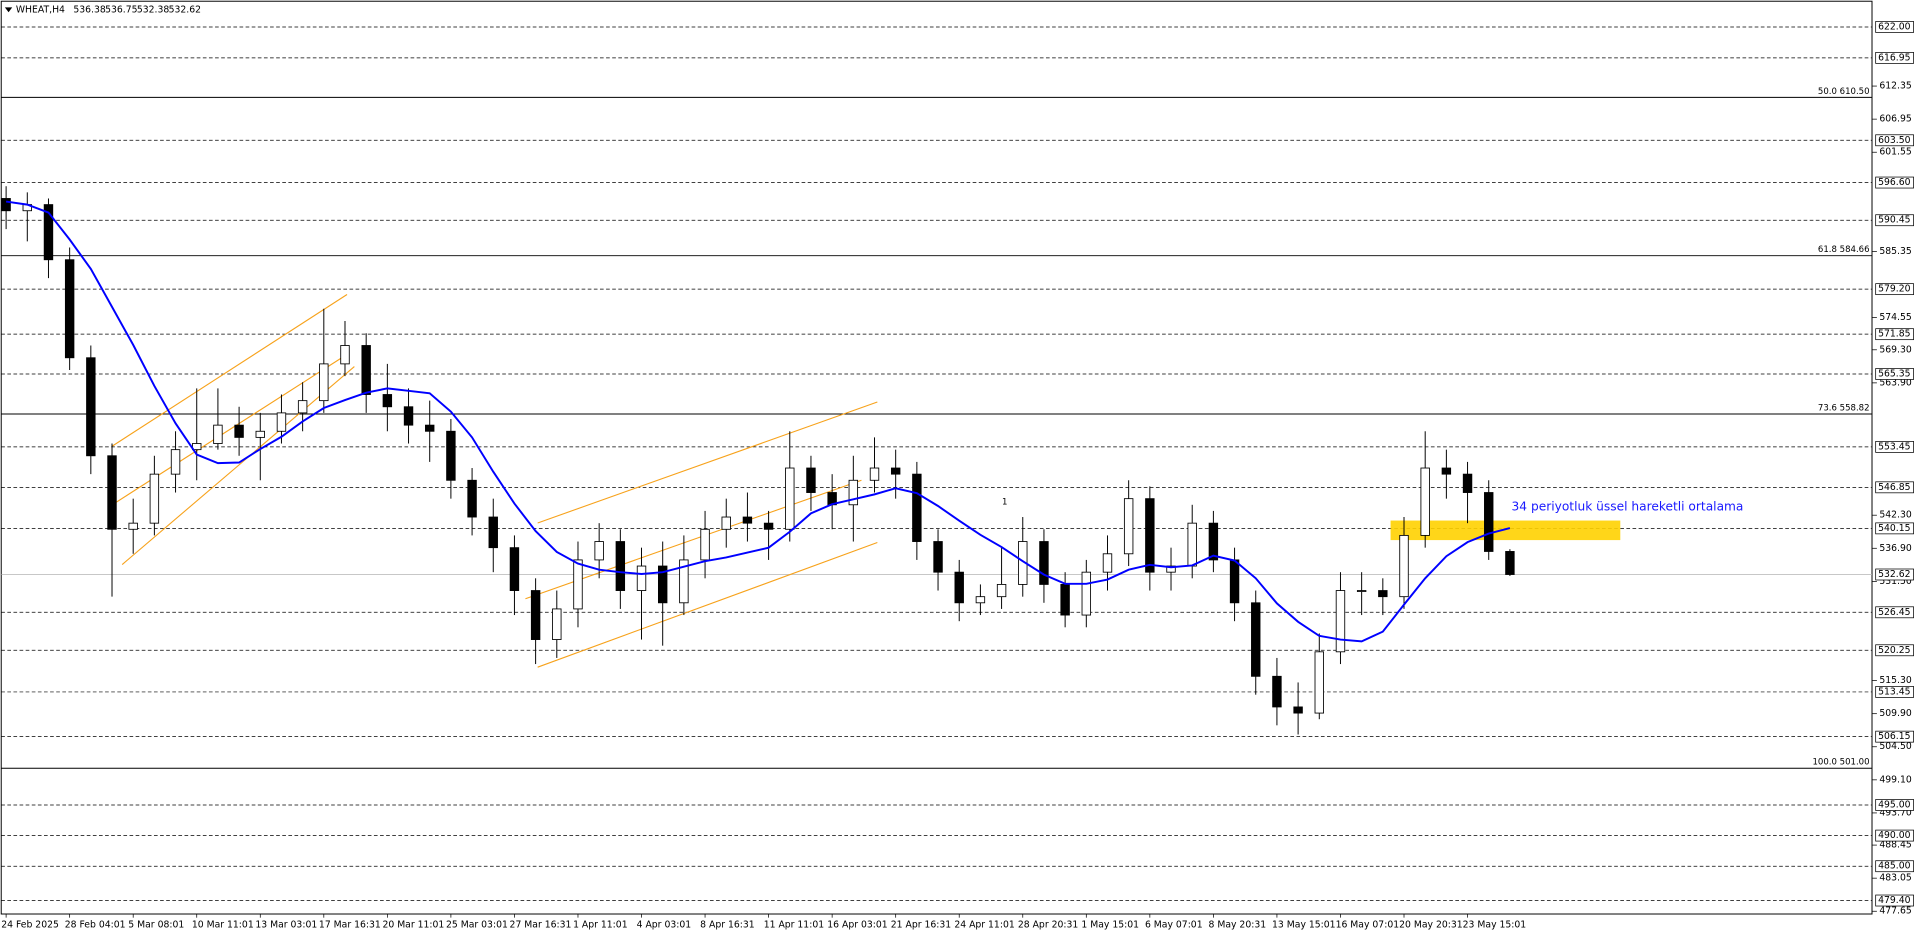 The image size is (1916, 936). What do you see at coordinates (1895, 349) in the screenshot?
I see `y-tick-label: 569.30` at bounding box center [1895, 349].